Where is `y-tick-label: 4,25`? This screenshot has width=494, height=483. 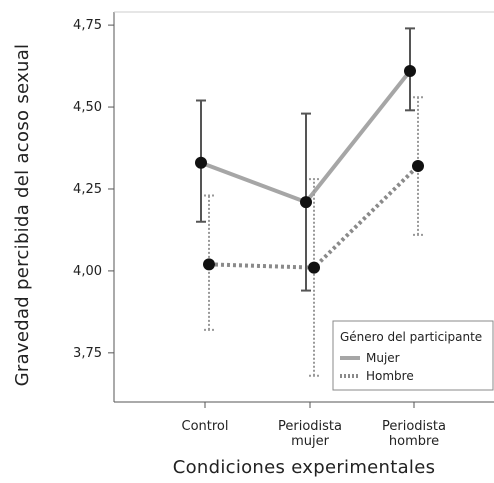 y-tick-label: 4,25 is located at coordinates (87, 189).